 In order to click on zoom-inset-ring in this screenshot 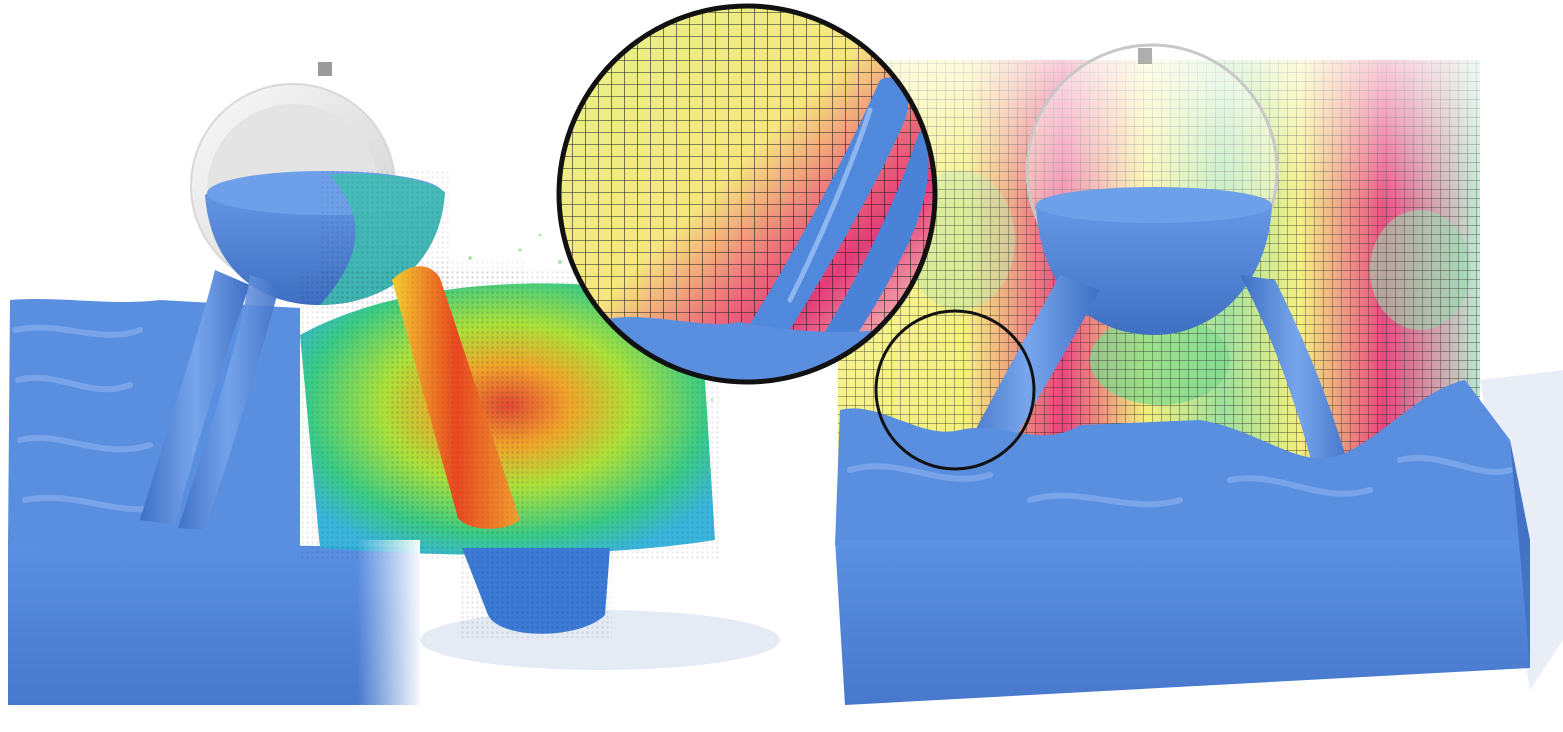, I will do `click(747, 194)`.